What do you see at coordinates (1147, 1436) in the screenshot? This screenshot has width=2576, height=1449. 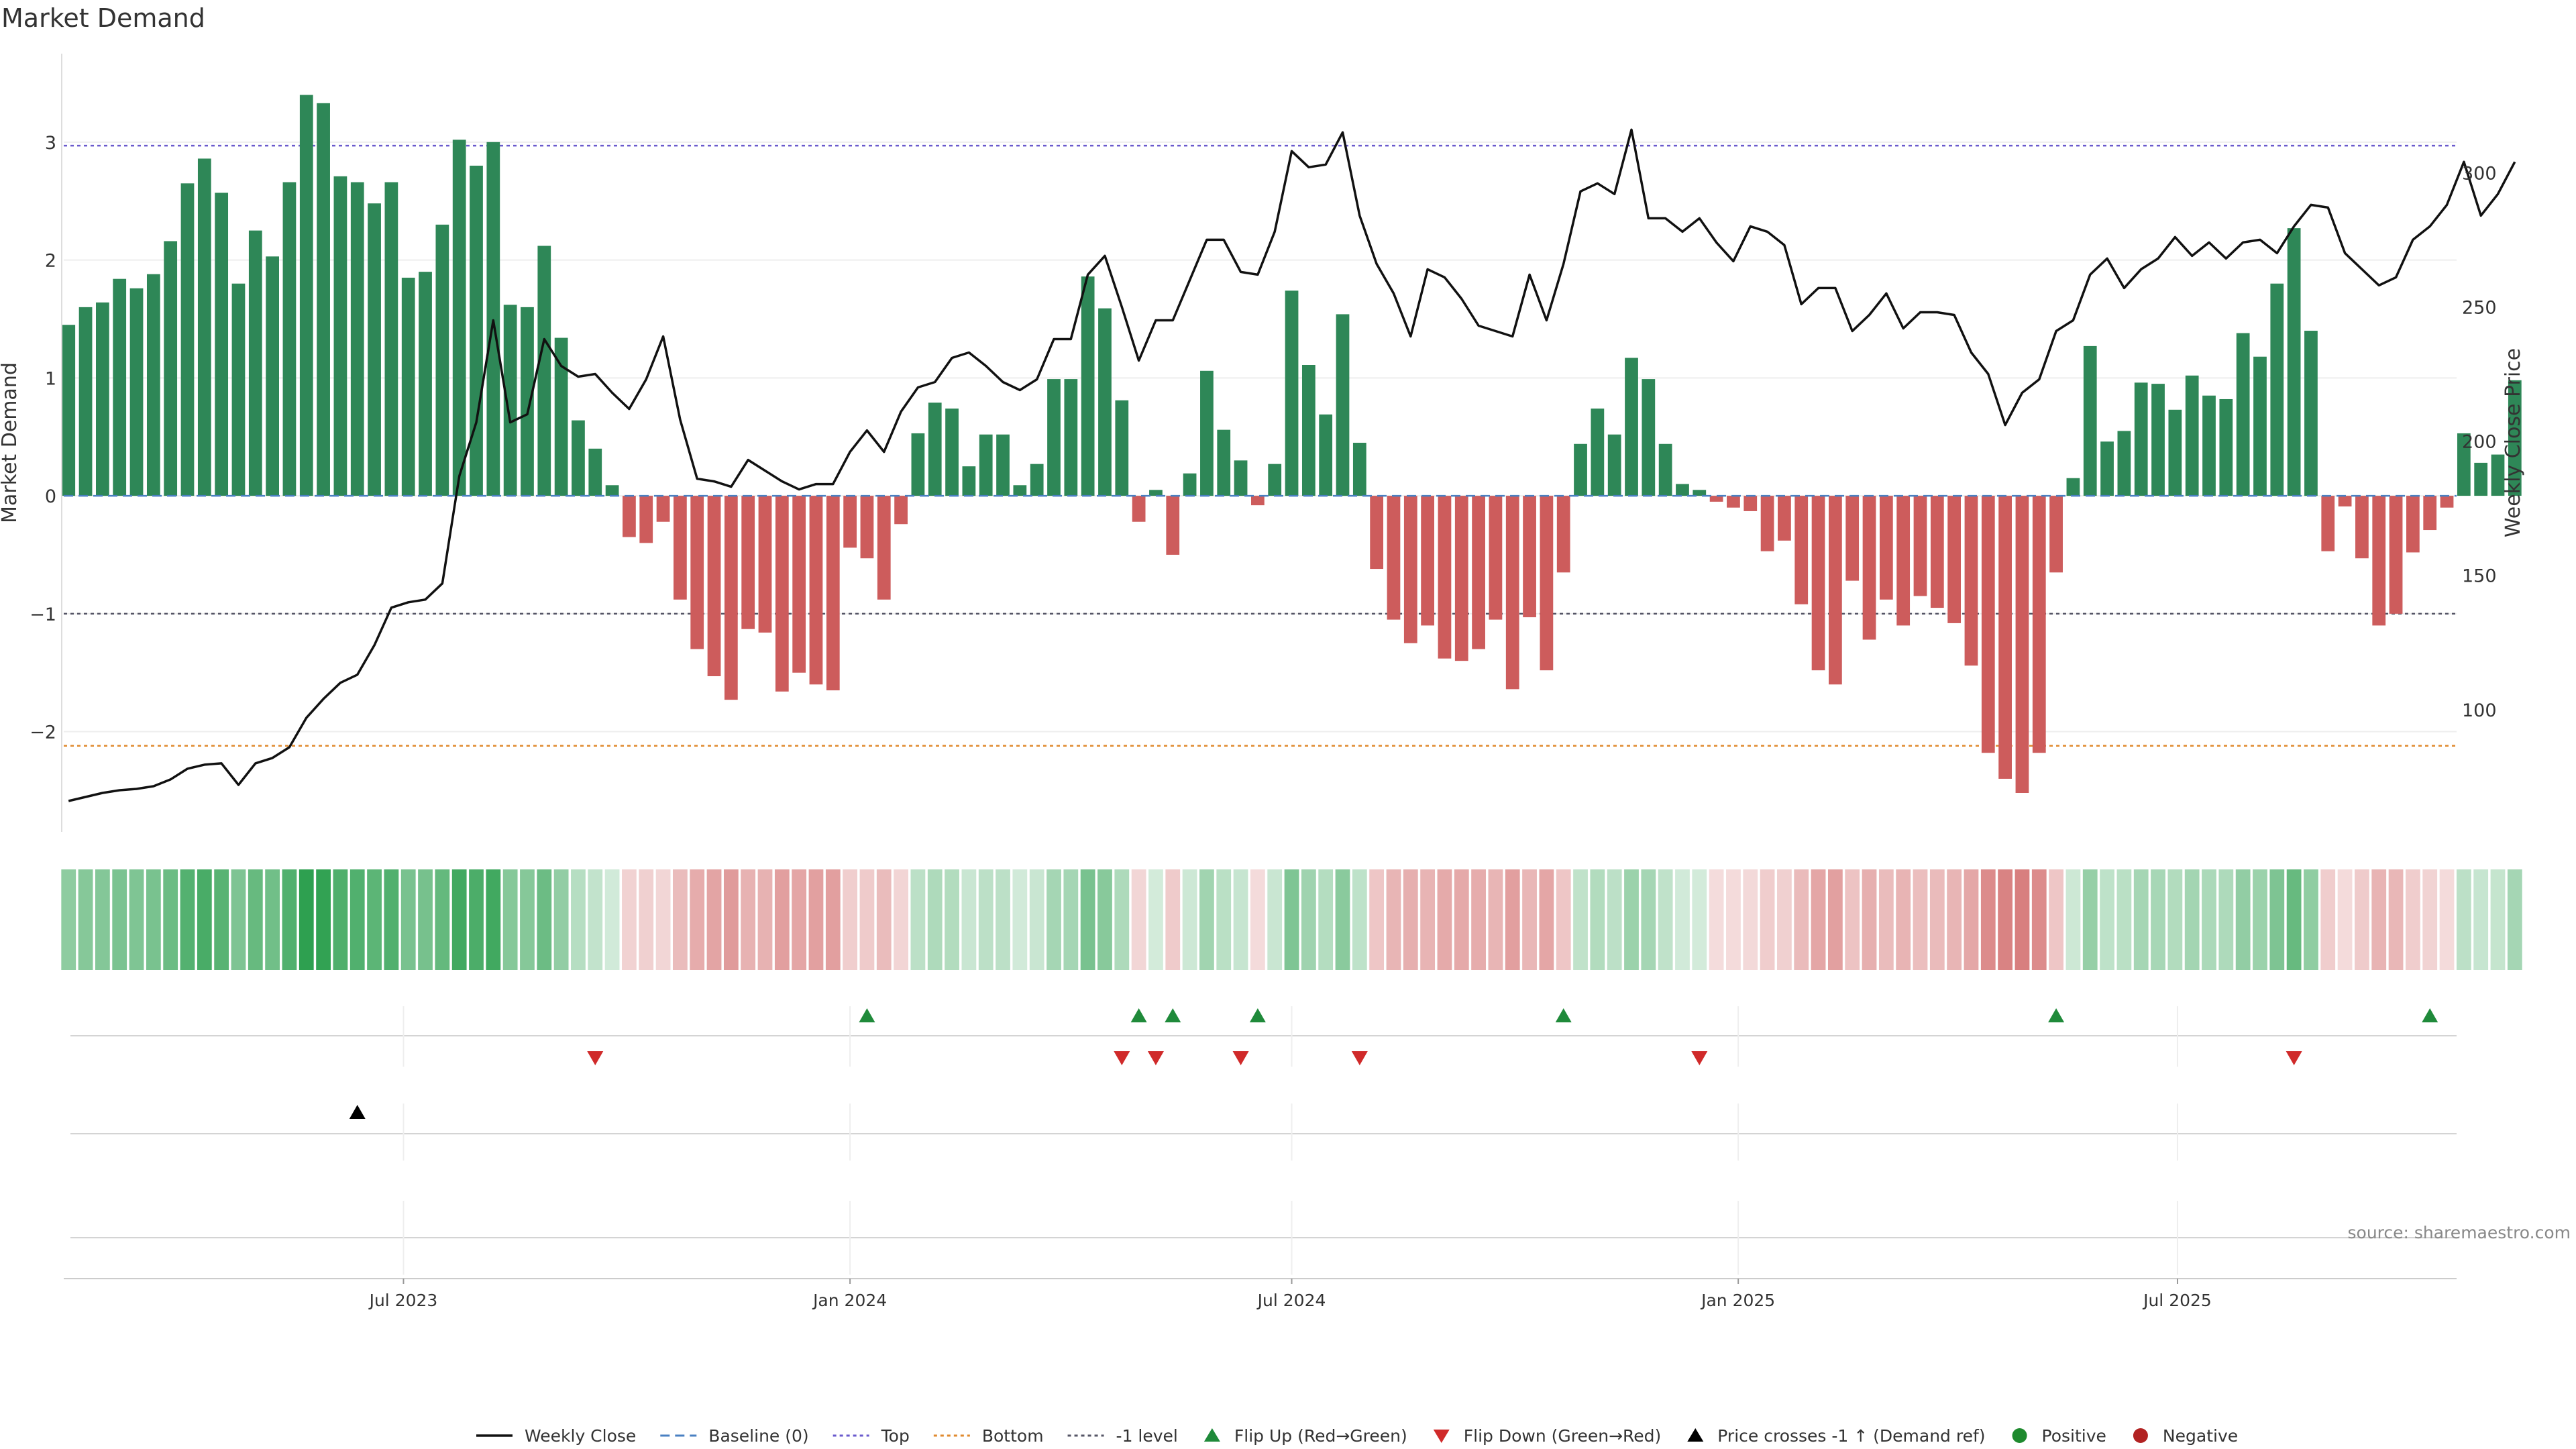 I see `legend-label: -1 level` at bounding box center [1147, 1436].